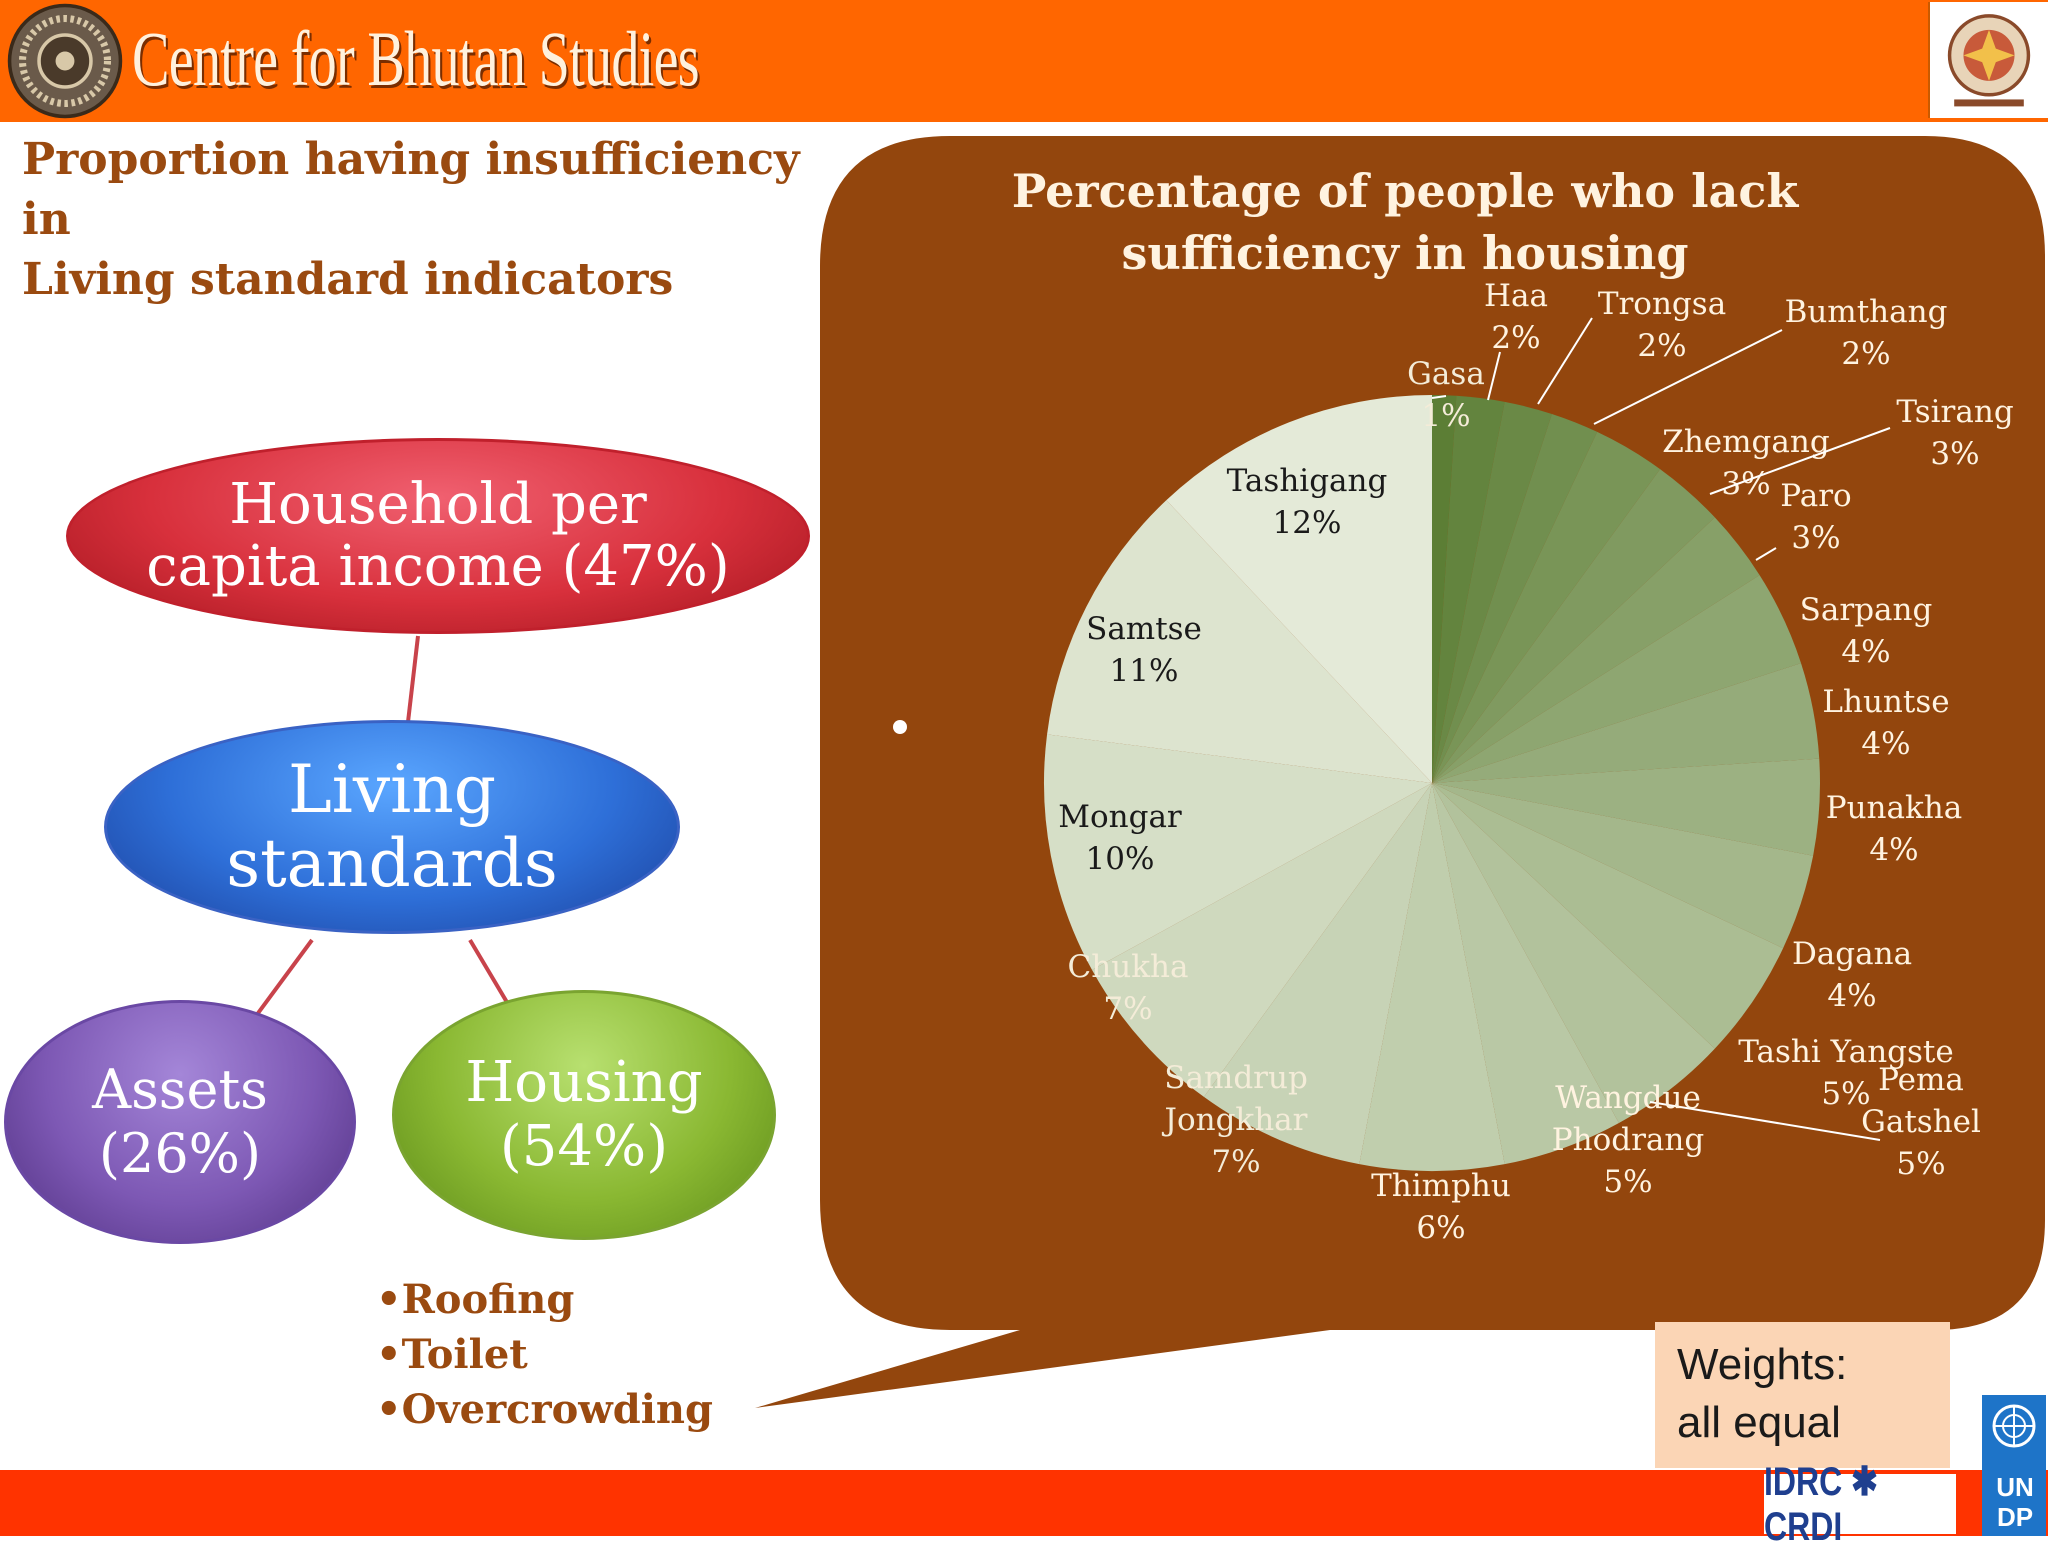  Describe the element at coordinates (1852, 975) in the screenshot. I see `data-label-dagana: Dagana 4%` at that location.